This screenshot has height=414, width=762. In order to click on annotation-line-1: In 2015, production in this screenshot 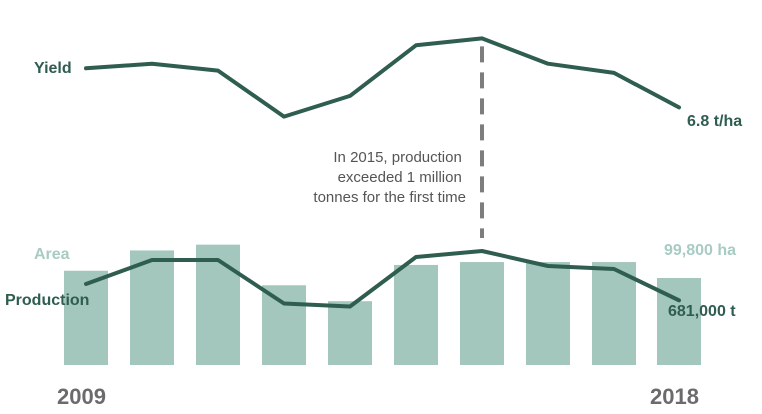, I will do `click(397, 157)`.